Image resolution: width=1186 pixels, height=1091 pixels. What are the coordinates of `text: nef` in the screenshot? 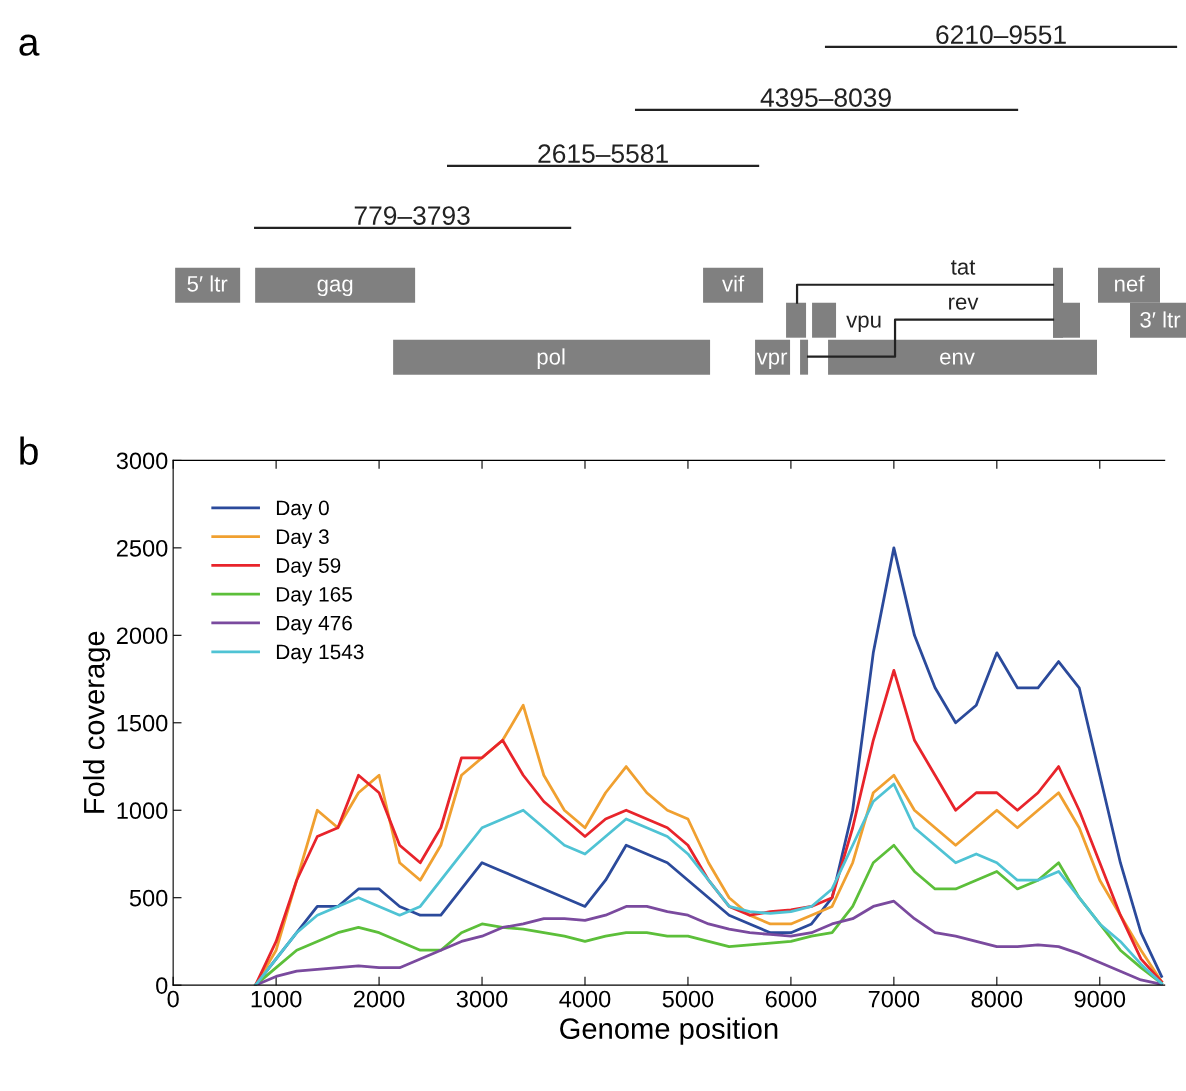 It's located at (1130, 283).